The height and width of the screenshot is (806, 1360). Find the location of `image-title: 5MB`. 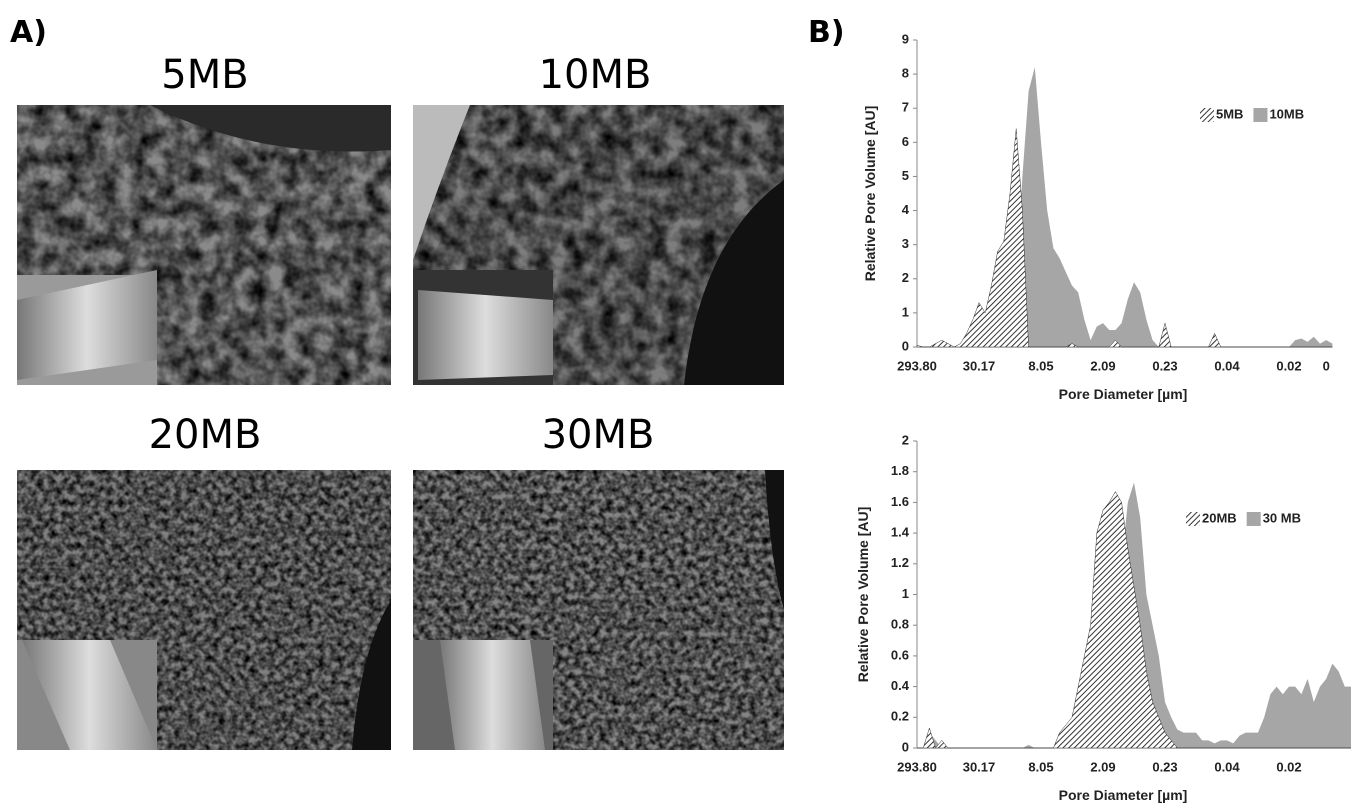

image-title: 5MB is located at coordinates (204, 75).